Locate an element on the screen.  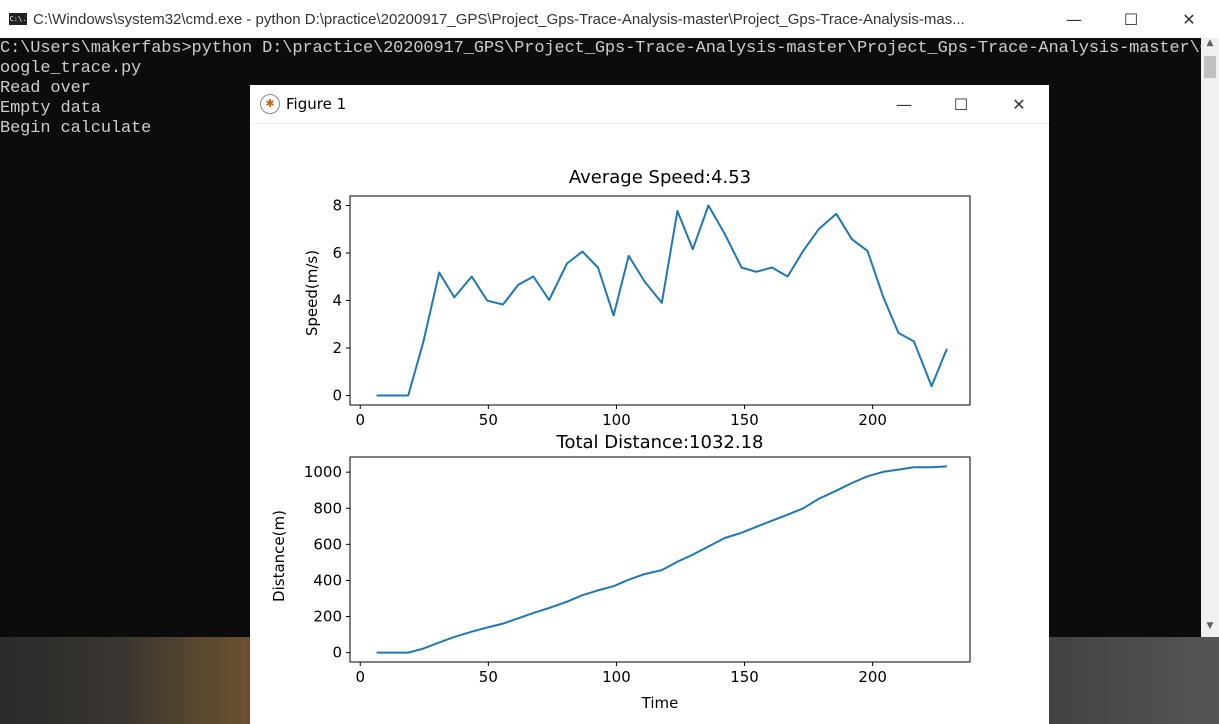
time-xlabel: Time is located at coordinates (660, 703).